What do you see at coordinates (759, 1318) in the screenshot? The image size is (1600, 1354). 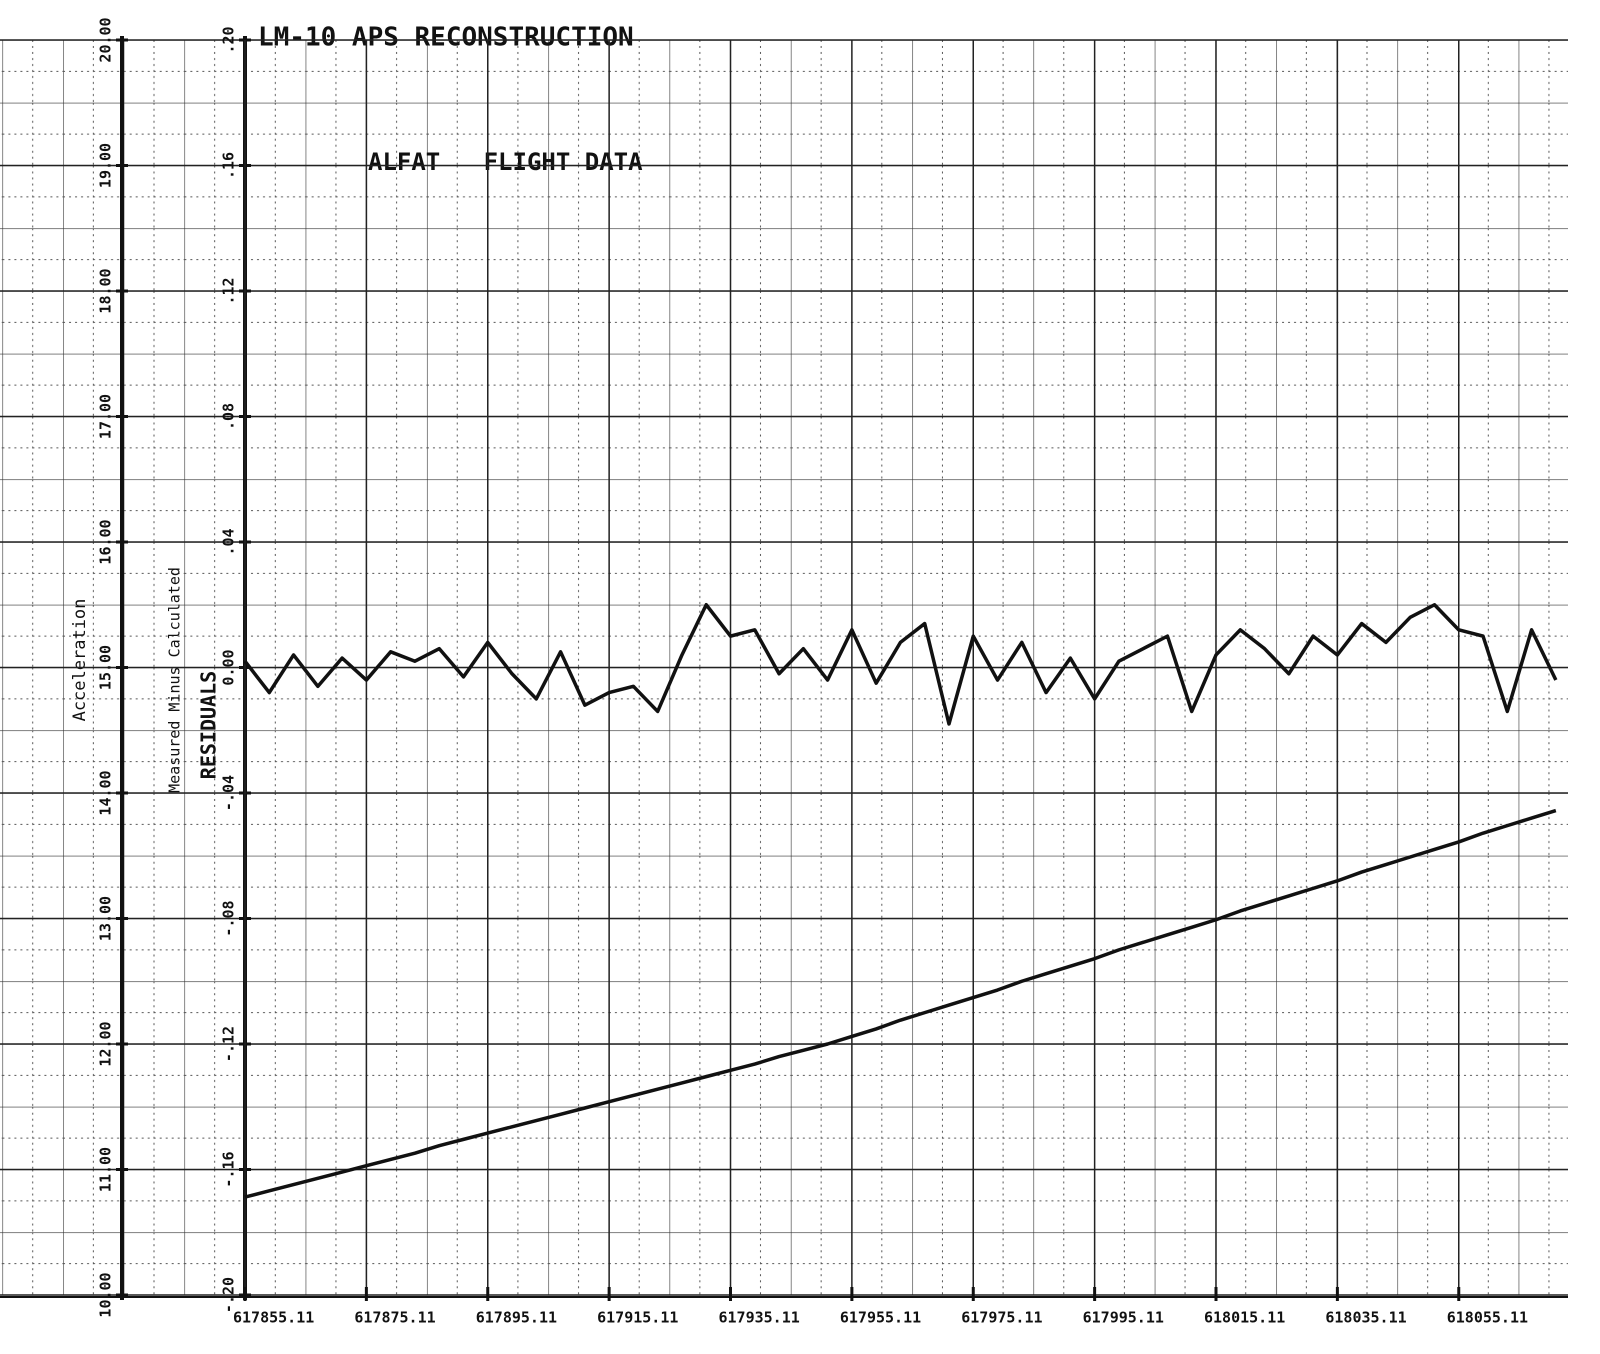 I see `x-tick-label: 617935.11` at bounding box center [759, 1318].